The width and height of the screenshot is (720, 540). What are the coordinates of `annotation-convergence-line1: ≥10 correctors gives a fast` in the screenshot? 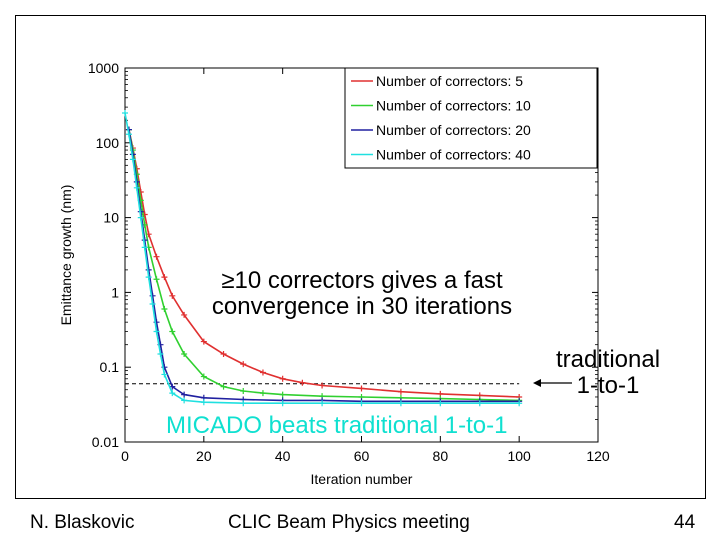 It's located at (362, 280).